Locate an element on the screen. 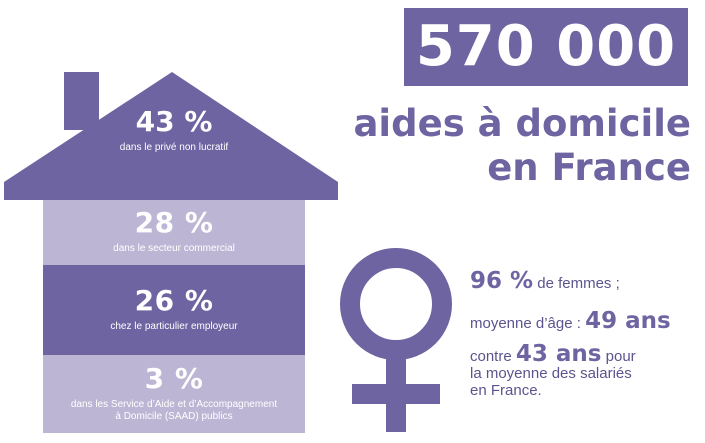  stat-age-text: moyenne d’âge : is located at coordinates (528, 323).